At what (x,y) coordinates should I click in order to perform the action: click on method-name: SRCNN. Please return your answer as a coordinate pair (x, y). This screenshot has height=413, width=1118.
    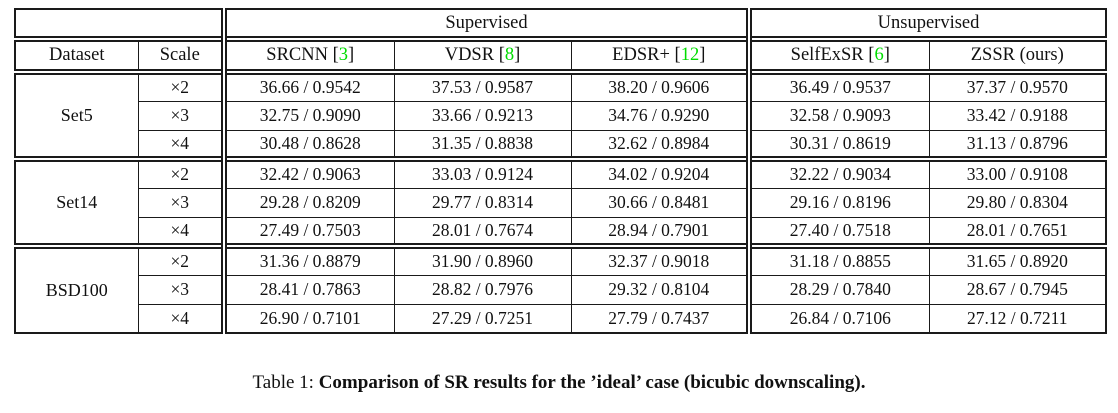
    Looking at the image, I should click on (299, 55).